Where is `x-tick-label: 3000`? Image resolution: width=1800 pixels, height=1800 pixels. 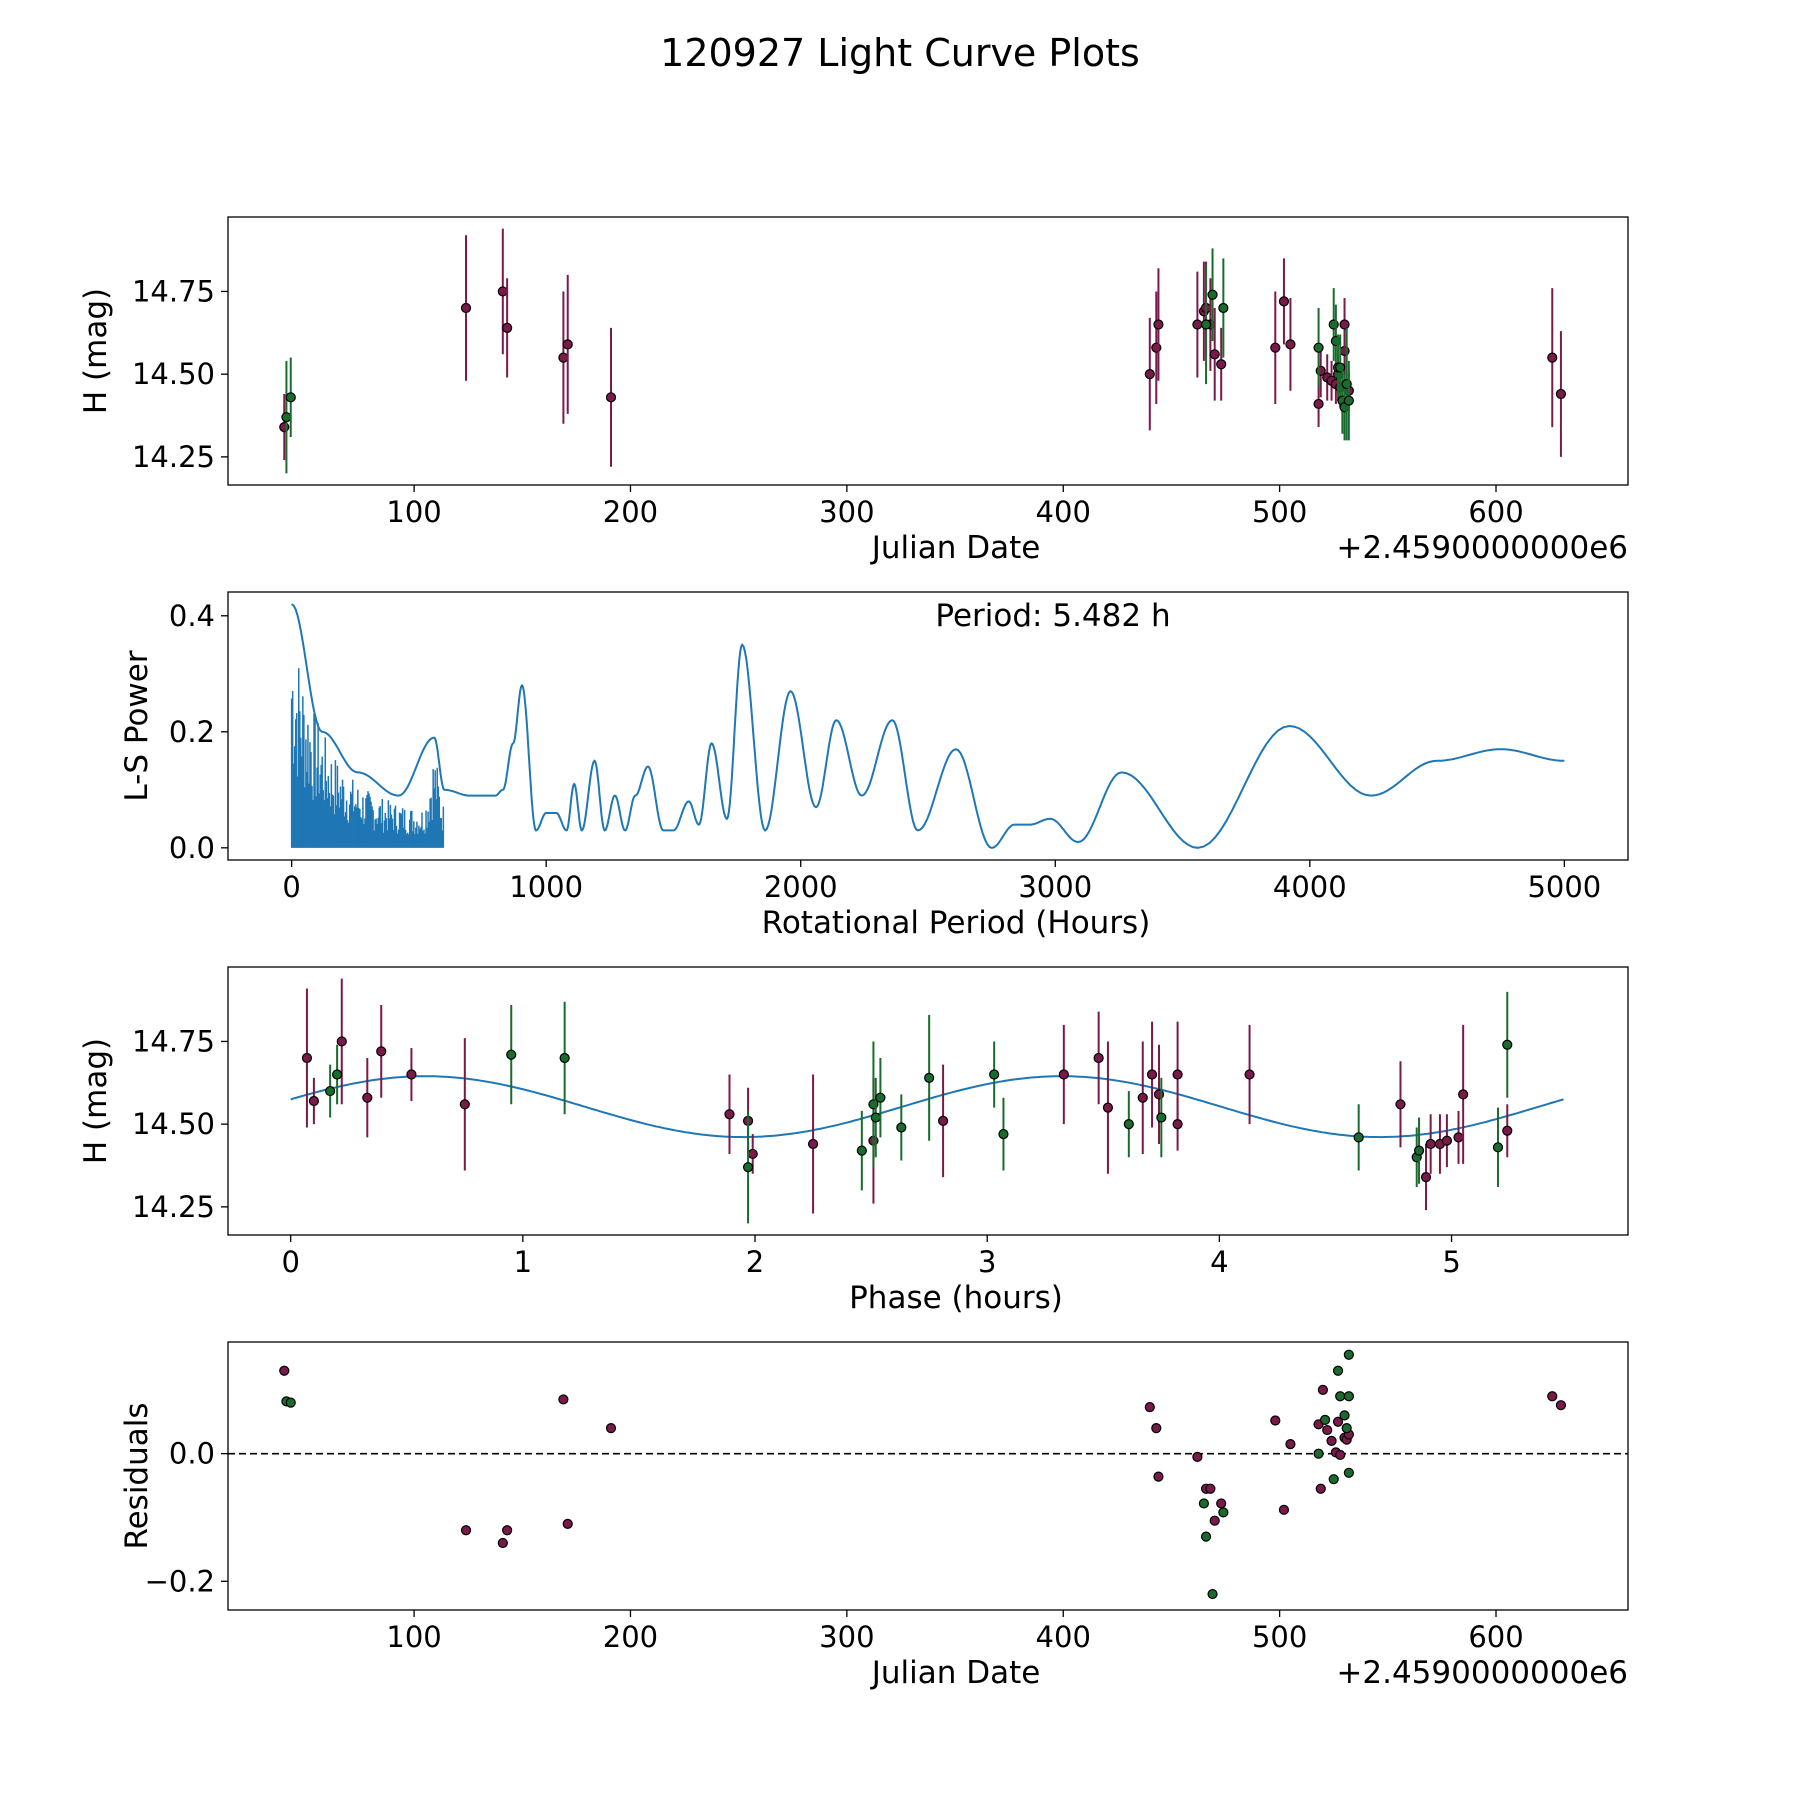 x-tick-label: 3000 is located at coordinates (1055, 887).